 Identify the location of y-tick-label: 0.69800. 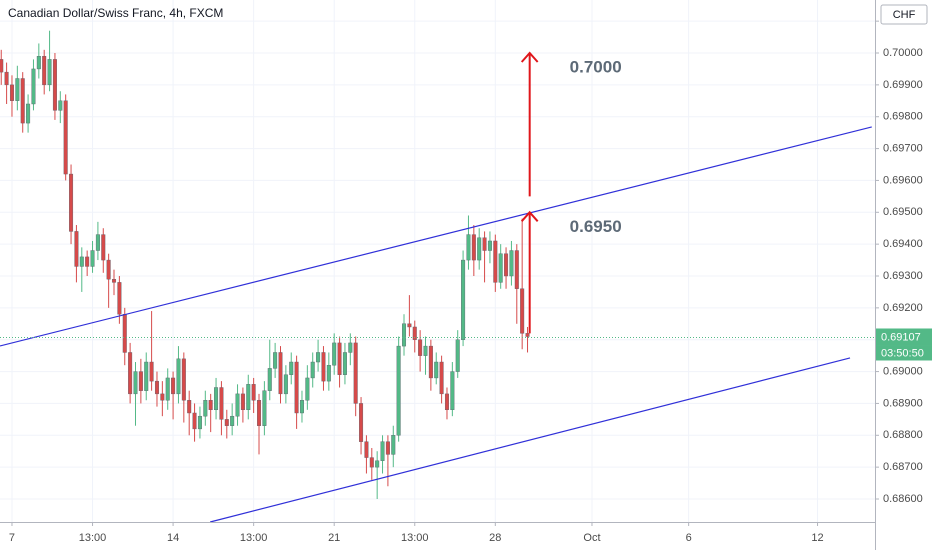
(903, 117).